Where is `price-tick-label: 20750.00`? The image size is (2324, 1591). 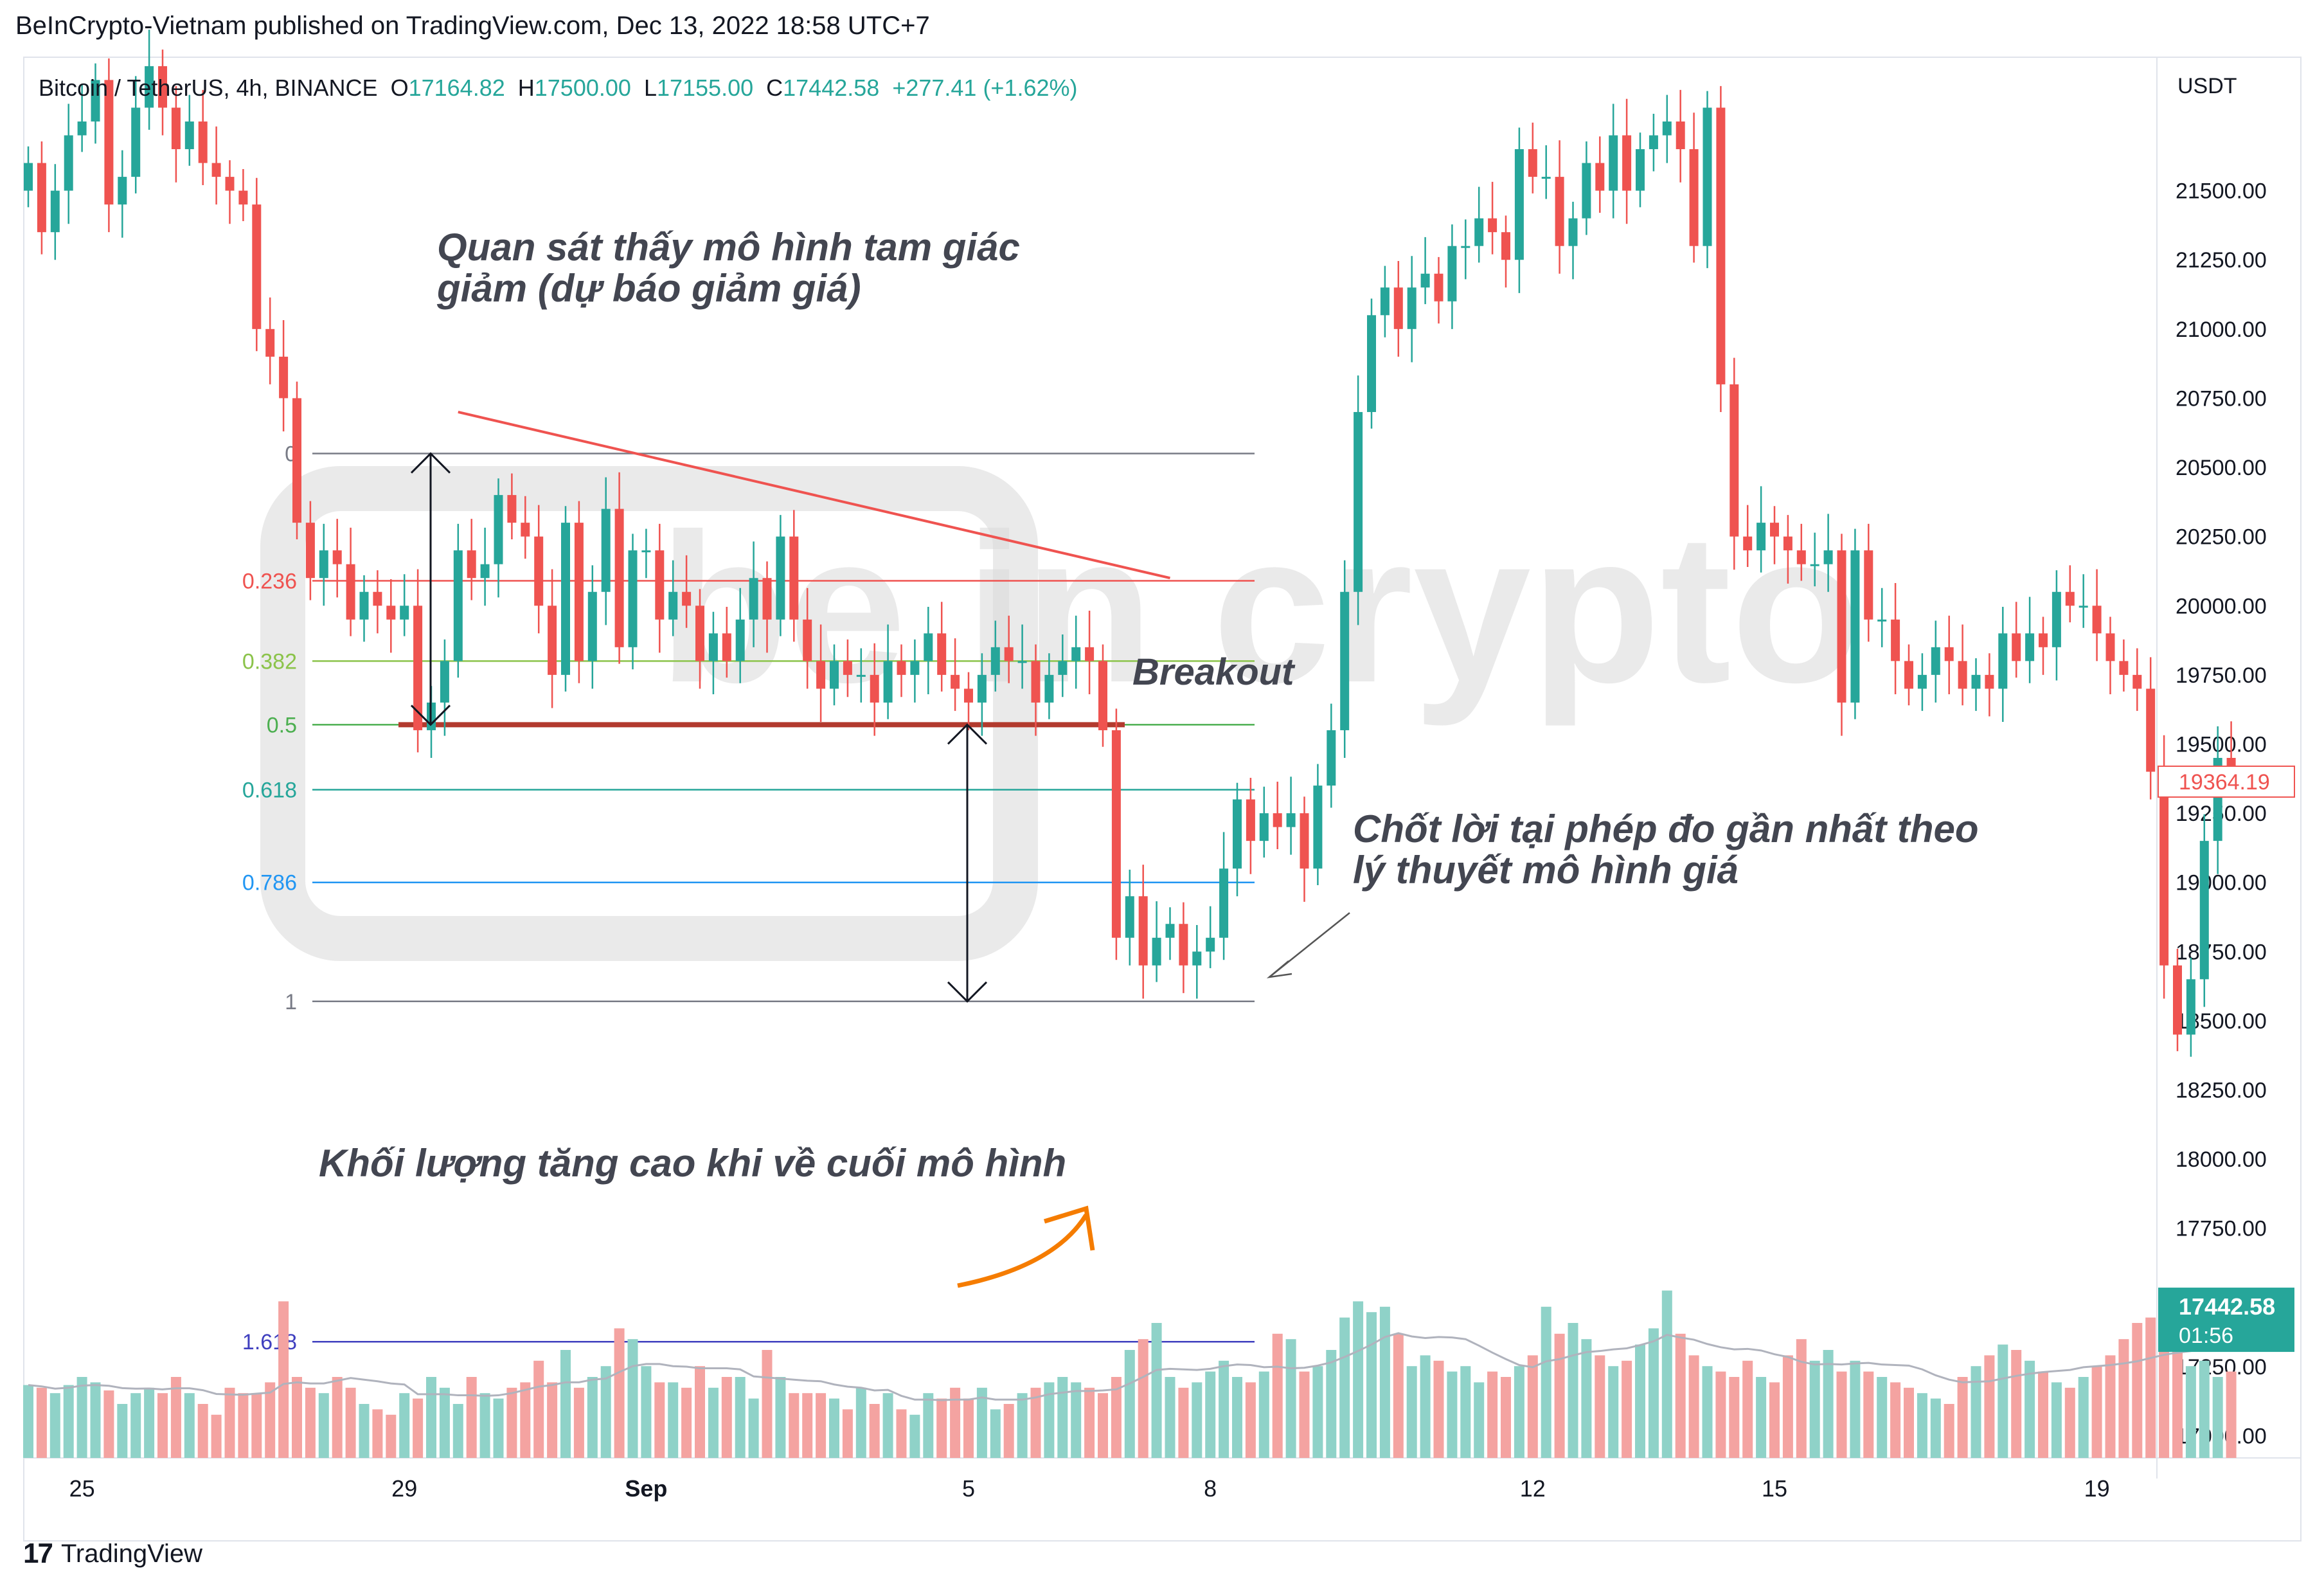
price-tick-label: 20750.00 is located at coordinates (2222, 398).